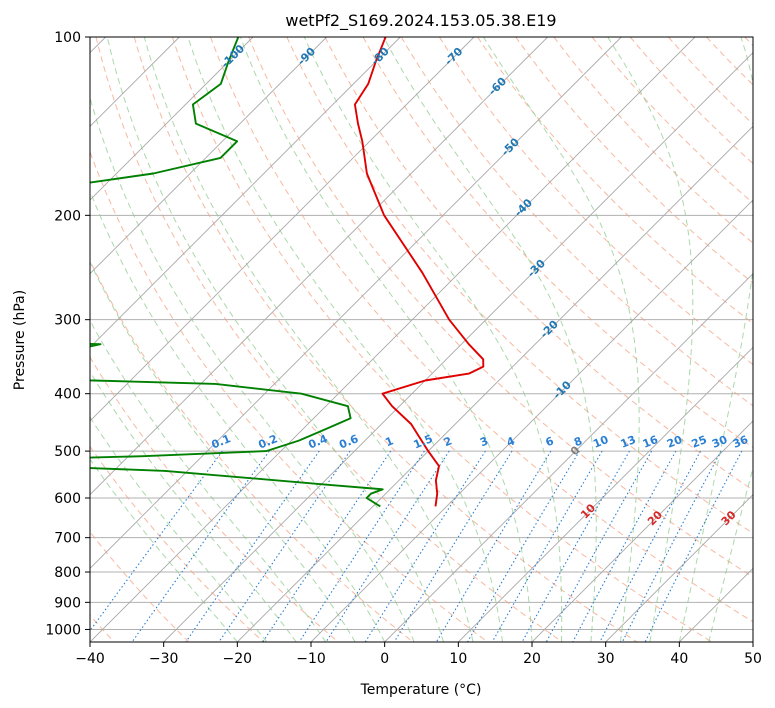 This screenshot has height=708, width=775. I want to click on x-axis-label: Temperature (°C), so click(421, 690).